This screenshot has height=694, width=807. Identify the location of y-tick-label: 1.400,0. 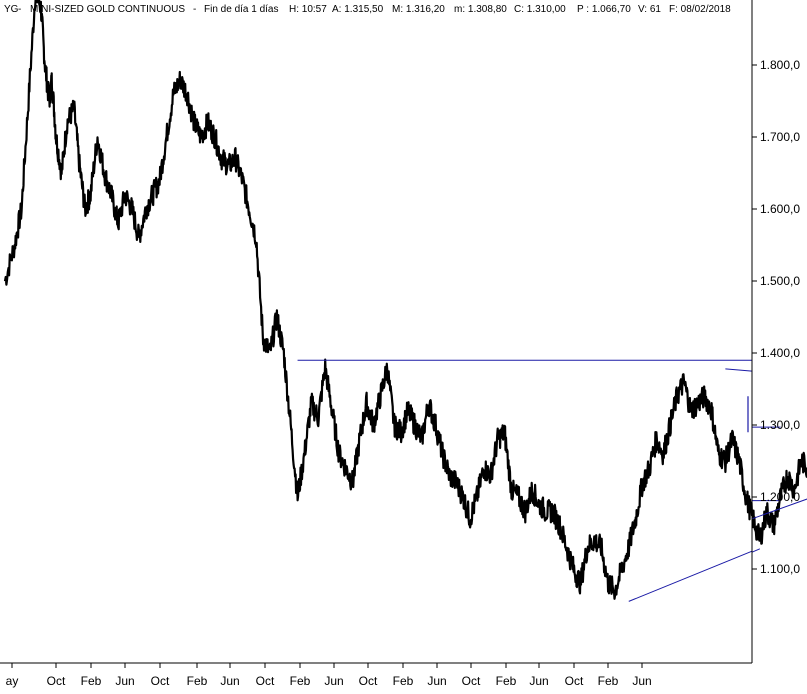
(780, 353).